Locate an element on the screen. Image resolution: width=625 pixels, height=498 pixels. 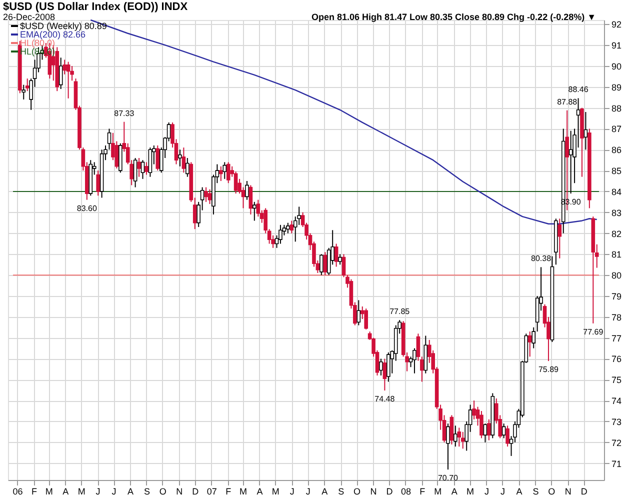
y-tick-label: 83 is located at coordinates (617, 213).